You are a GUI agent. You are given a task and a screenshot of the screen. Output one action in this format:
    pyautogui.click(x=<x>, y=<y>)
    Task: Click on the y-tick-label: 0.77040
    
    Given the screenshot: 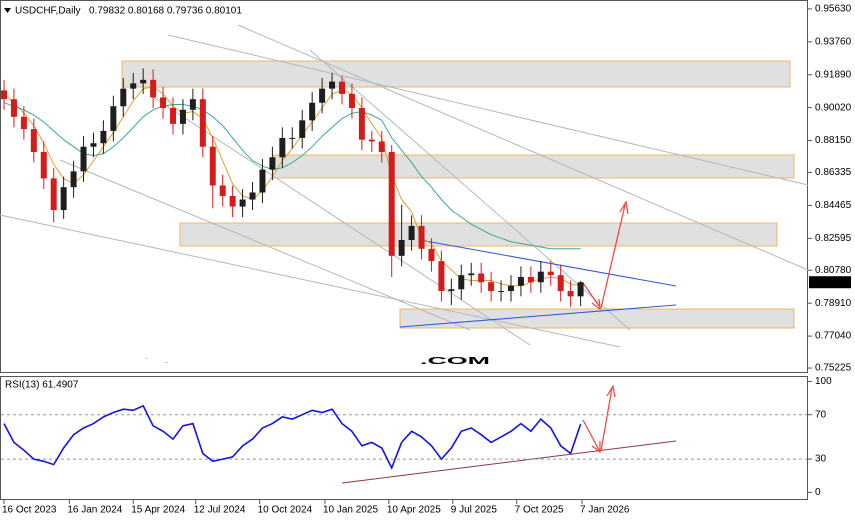 What is the action you would take?
    pyautogui.click(x=833, y=336)
    